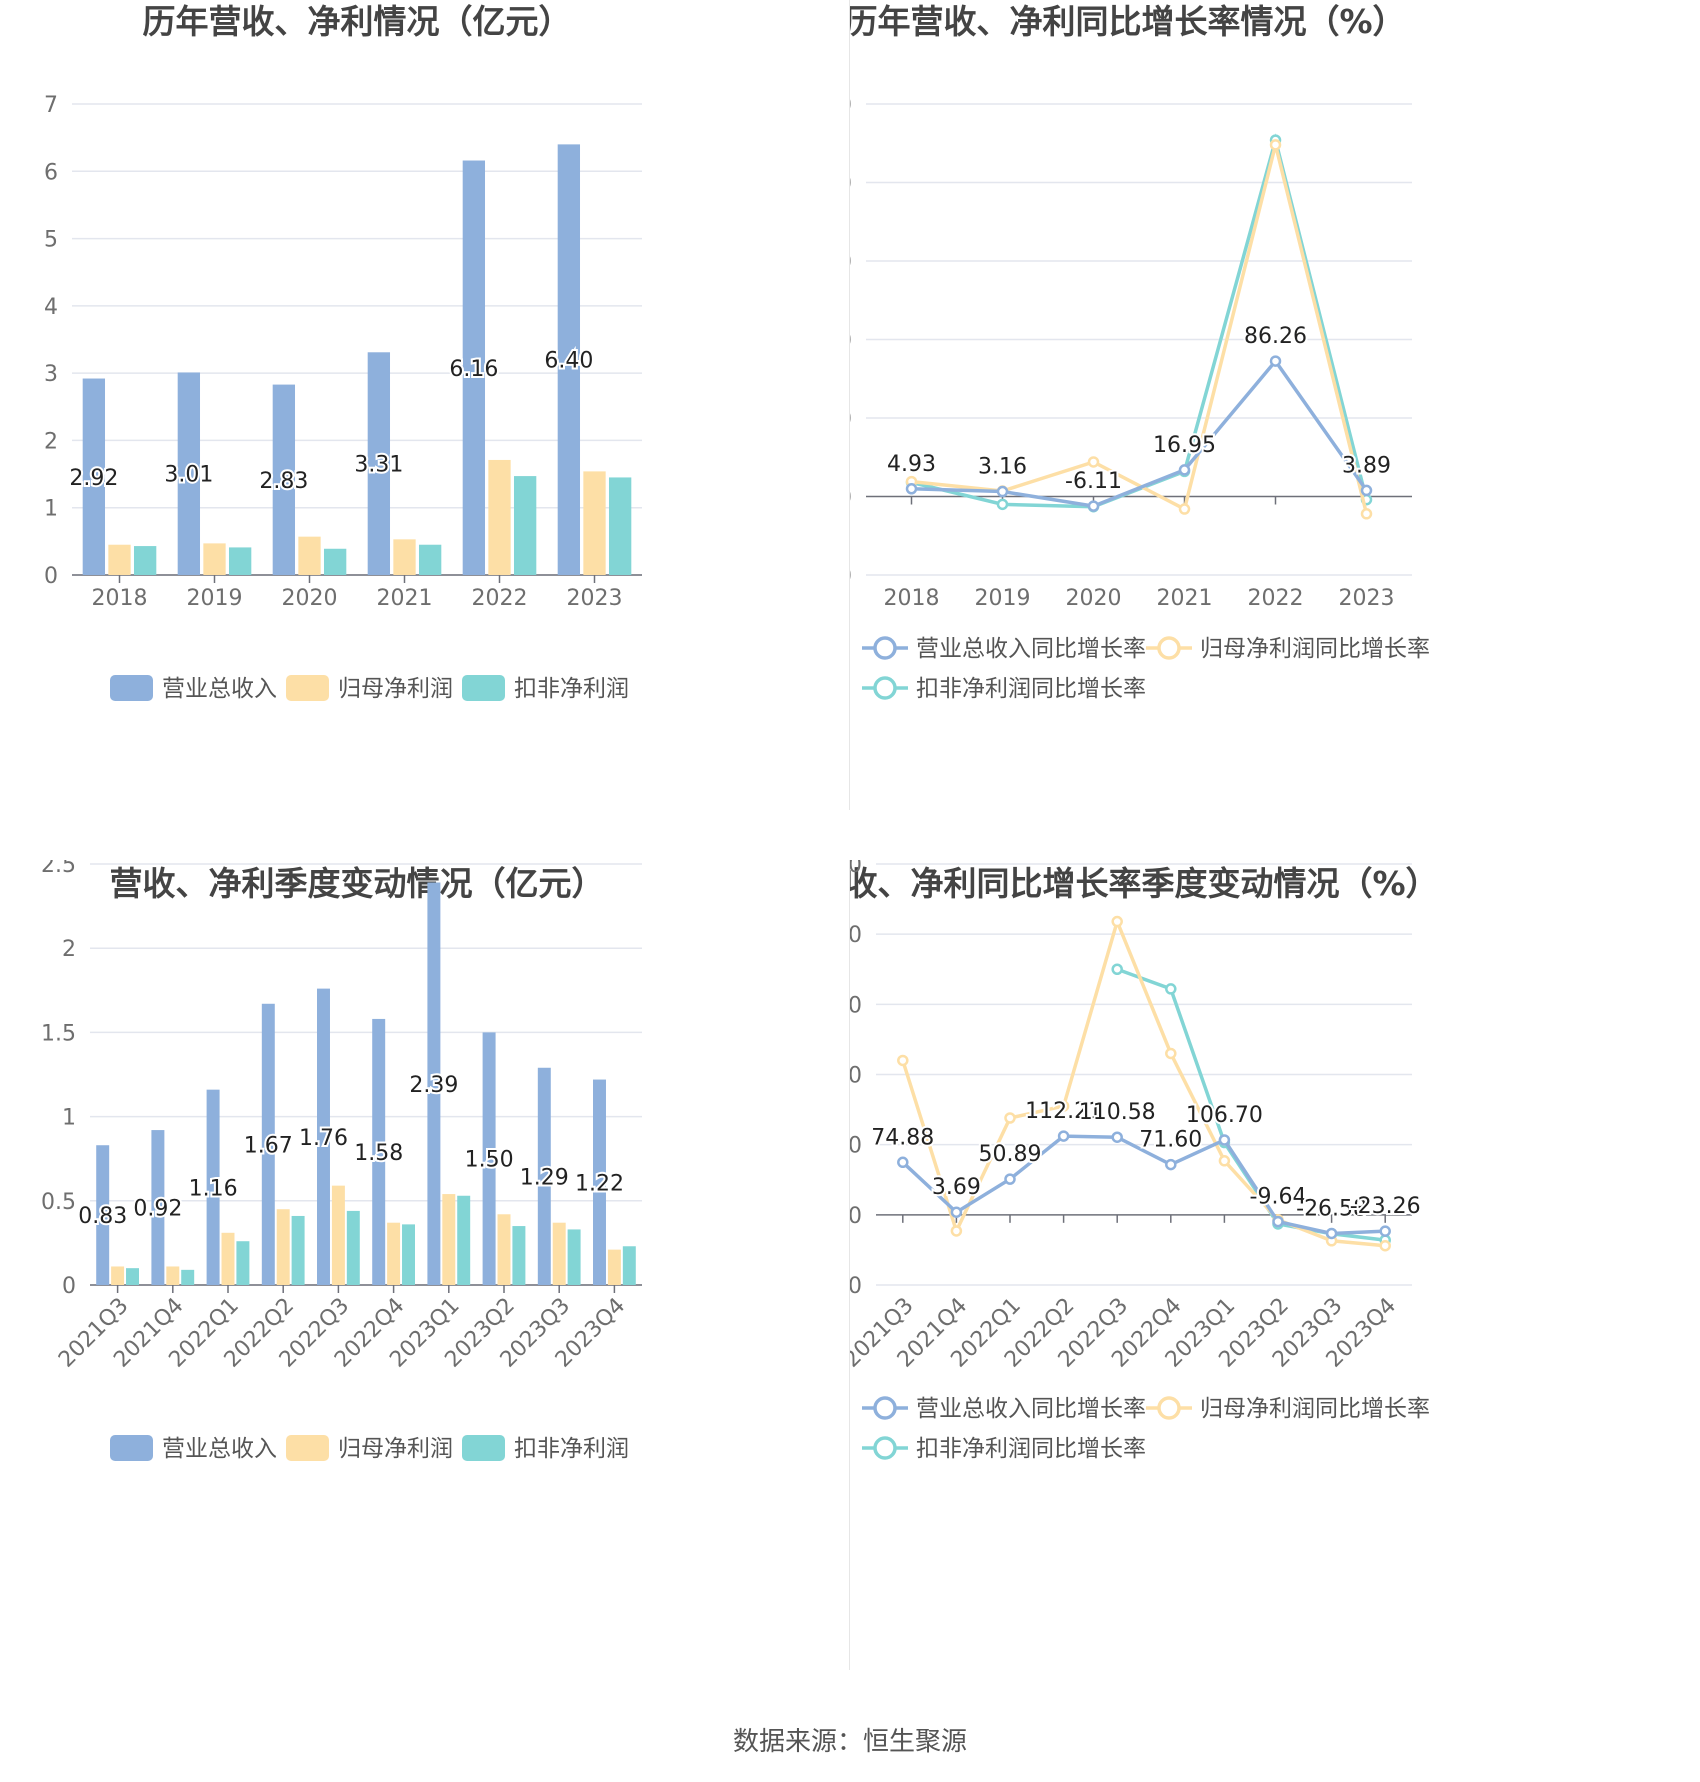 This screenshot has width=1700, height=1782. I want to click on data-label: 3.69, so click(956, 1187).